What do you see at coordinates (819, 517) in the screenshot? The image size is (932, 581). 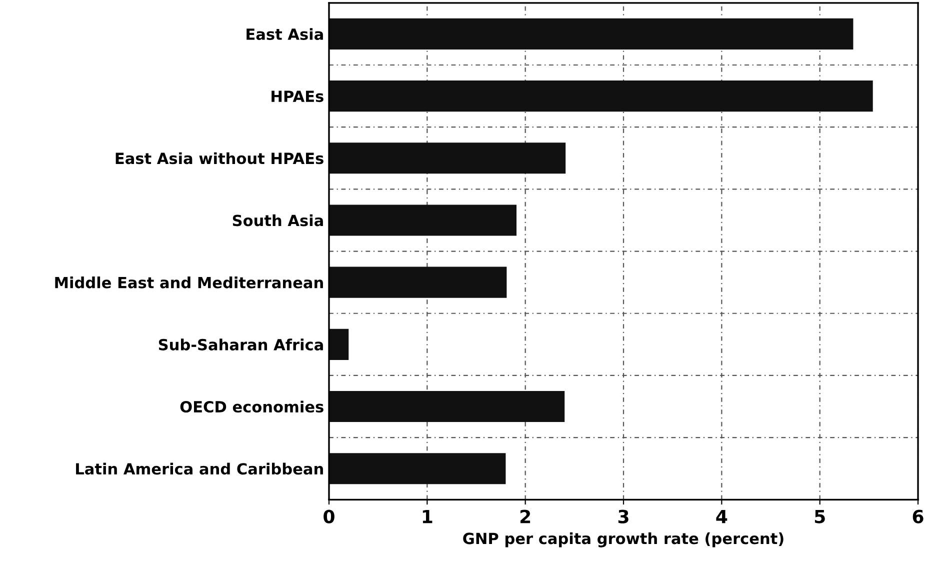 I see `x-tick-label: 5` at bounding box center [819, 517].